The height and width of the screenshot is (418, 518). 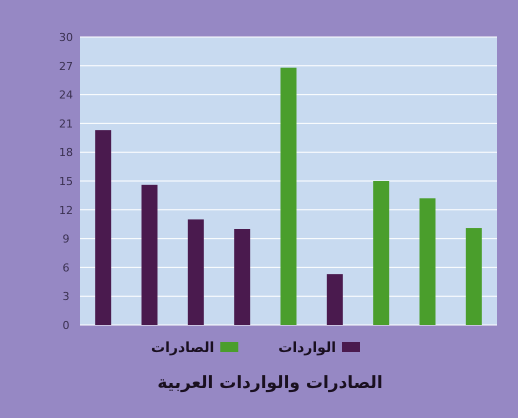 I want to click on y-tick-label: 15, so click(x=66, y=181).